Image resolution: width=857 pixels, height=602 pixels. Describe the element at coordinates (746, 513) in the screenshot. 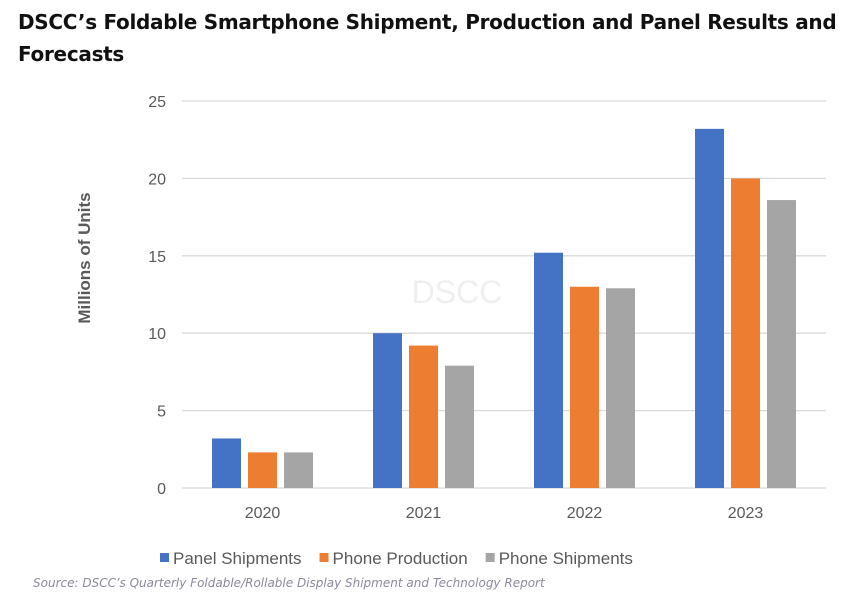

I see `x-tick-label: 2023` at that location.